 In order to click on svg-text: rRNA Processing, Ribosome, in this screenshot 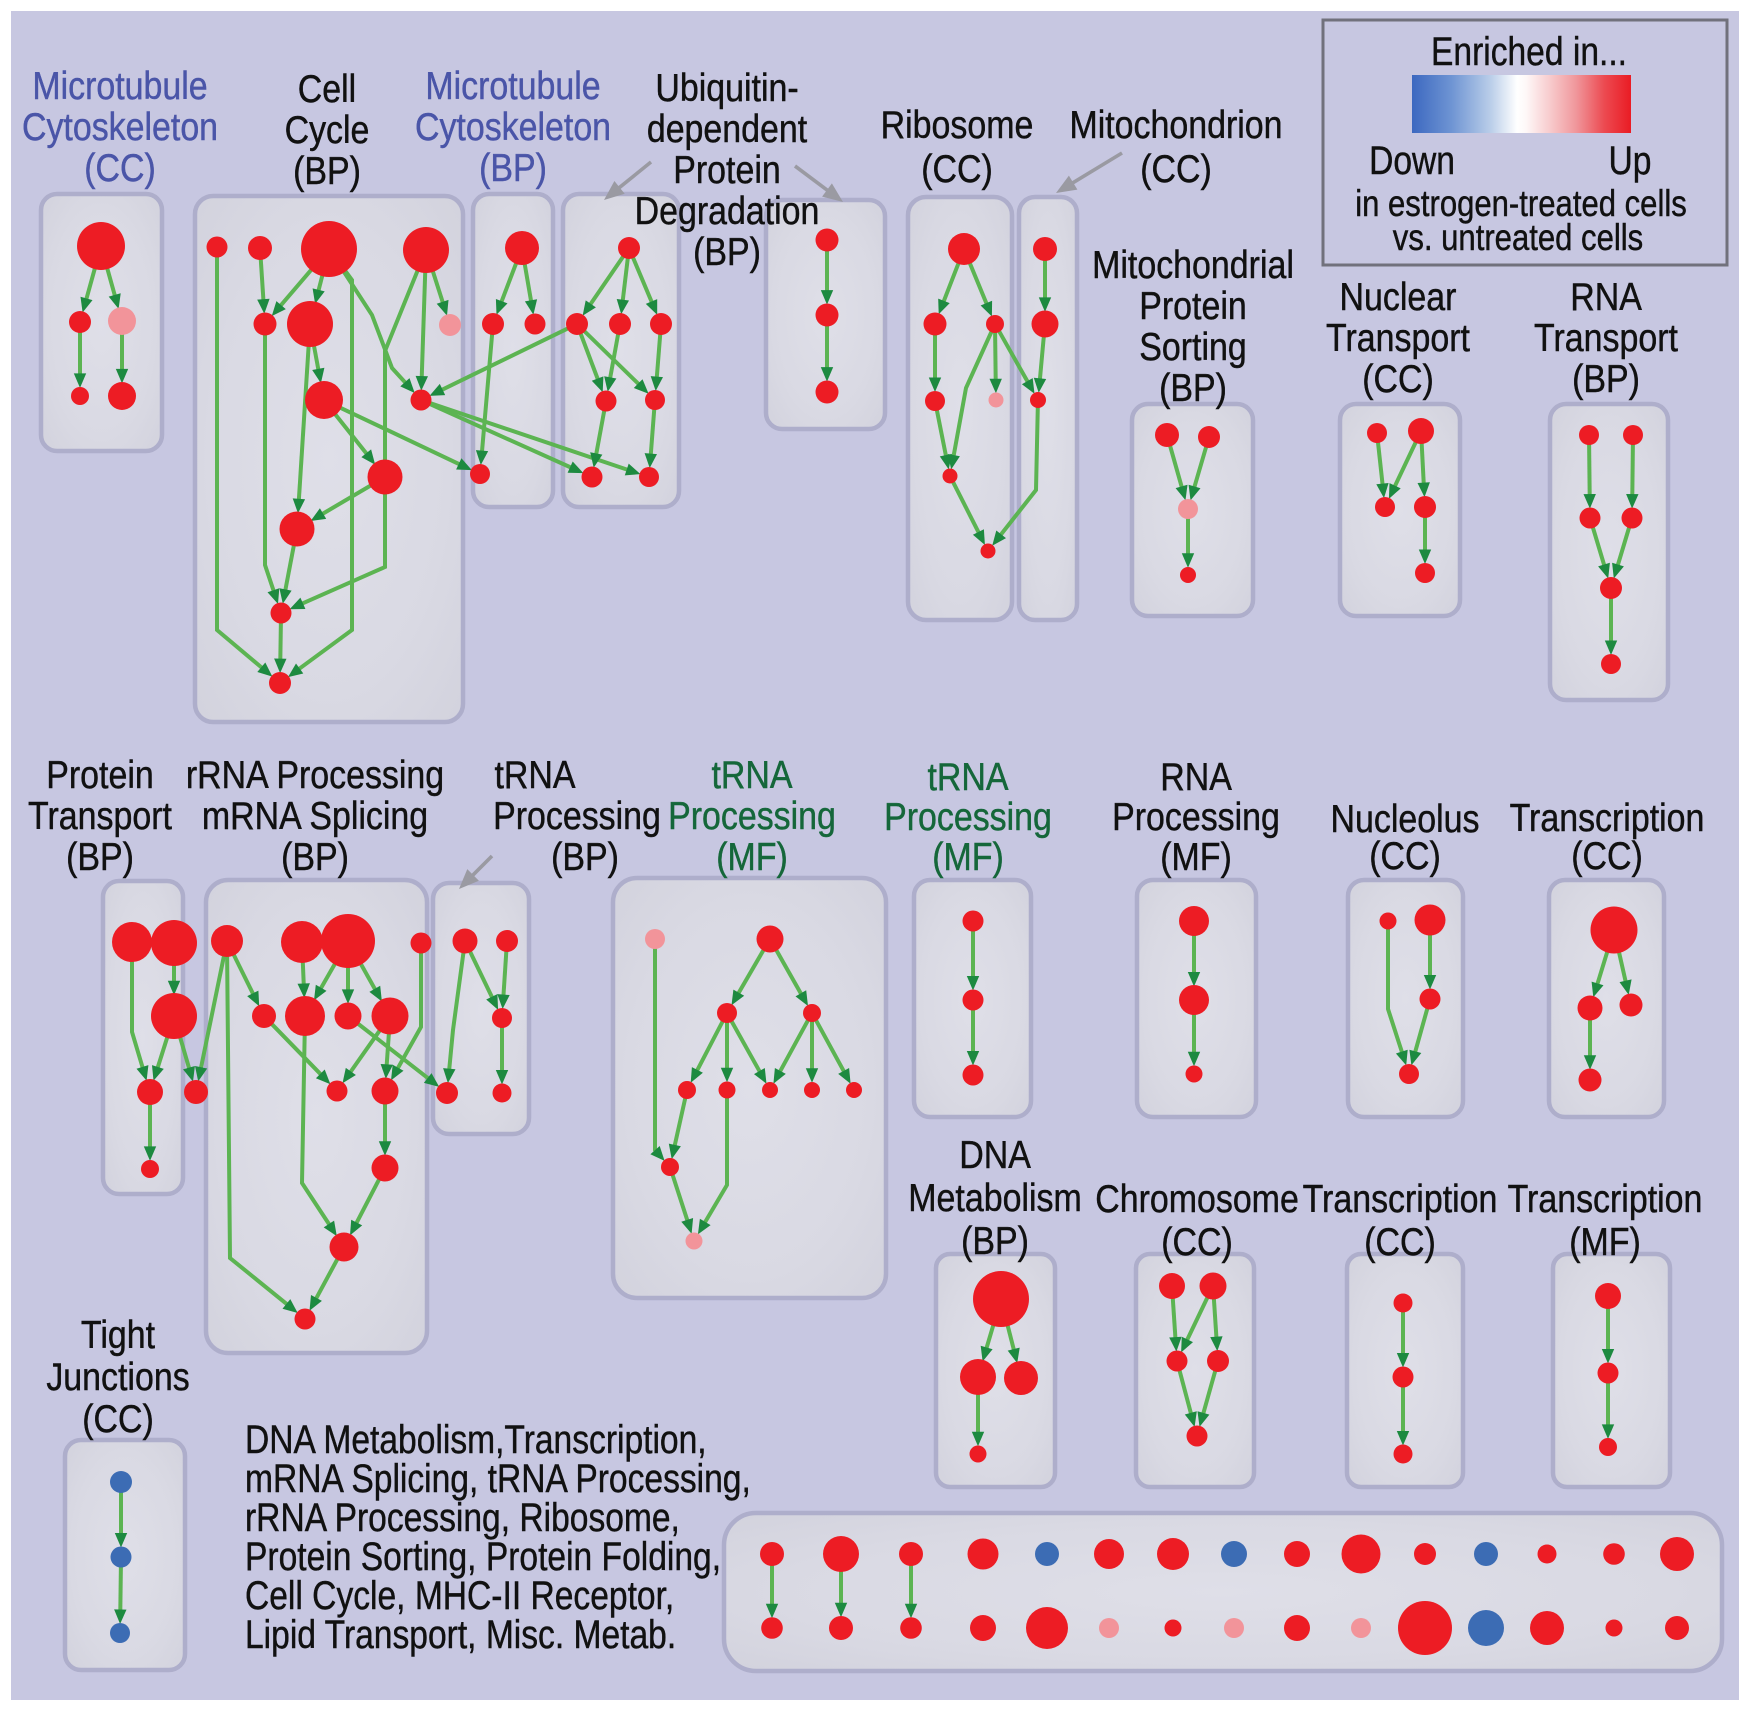, I will do `click(462, 1517)`.